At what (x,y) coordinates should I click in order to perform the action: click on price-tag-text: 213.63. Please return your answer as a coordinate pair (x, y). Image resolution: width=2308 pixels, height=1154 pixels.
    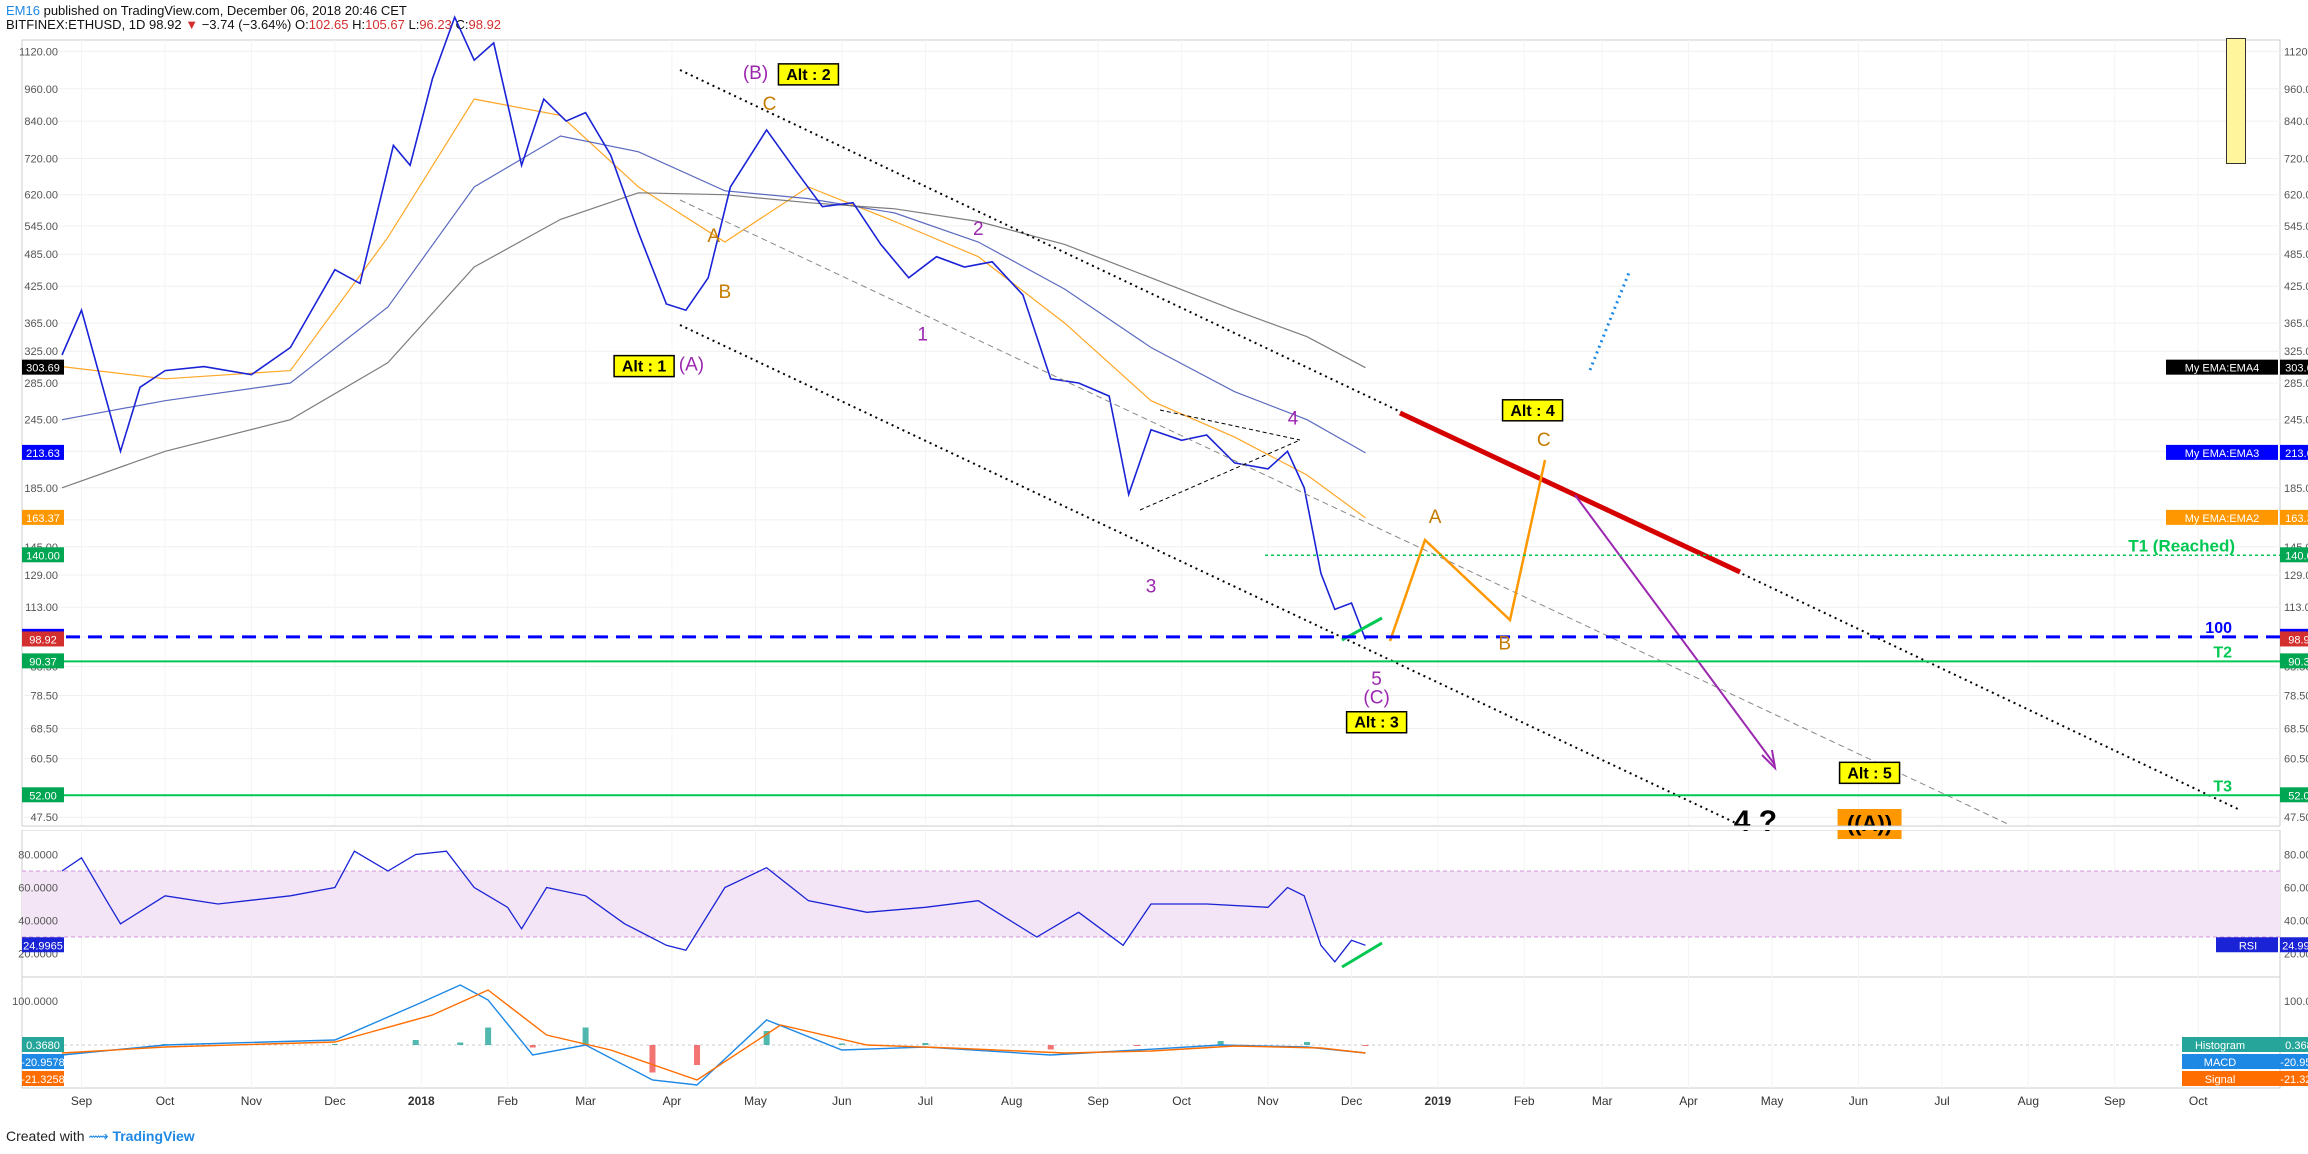
    Looking at the image, I should click on (2296, 454).